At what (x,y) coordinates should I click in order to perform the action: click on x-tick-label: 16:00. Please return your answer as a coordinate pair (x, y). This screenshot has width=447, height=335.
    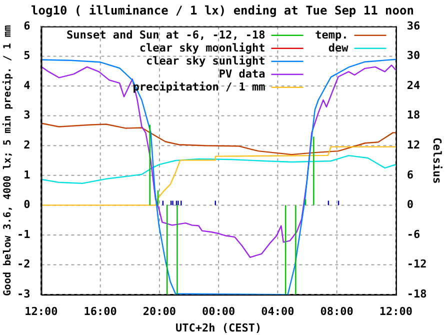
    Looking at the image, I should click on (100, 311).